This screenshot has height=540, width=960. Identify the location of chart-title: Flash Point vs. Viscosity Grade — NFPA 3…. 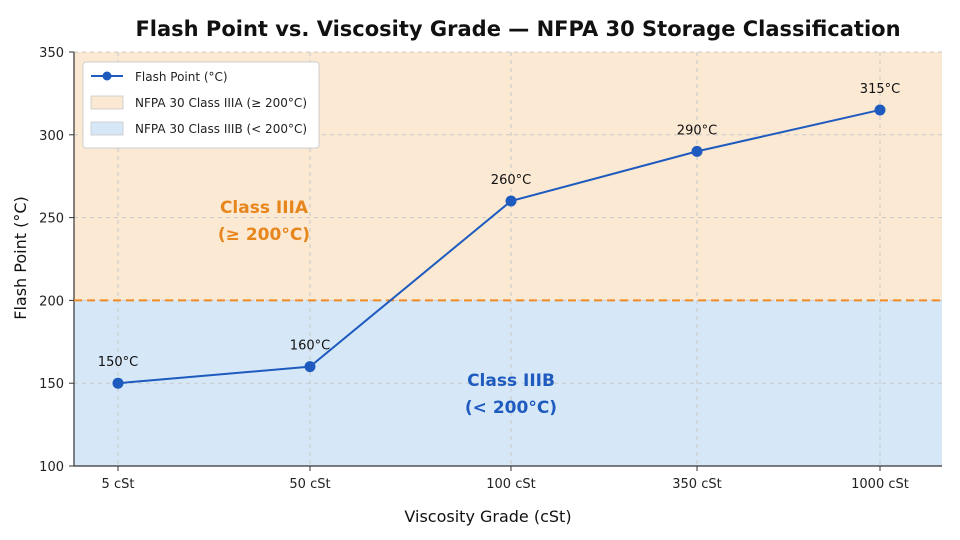
(517, 29).